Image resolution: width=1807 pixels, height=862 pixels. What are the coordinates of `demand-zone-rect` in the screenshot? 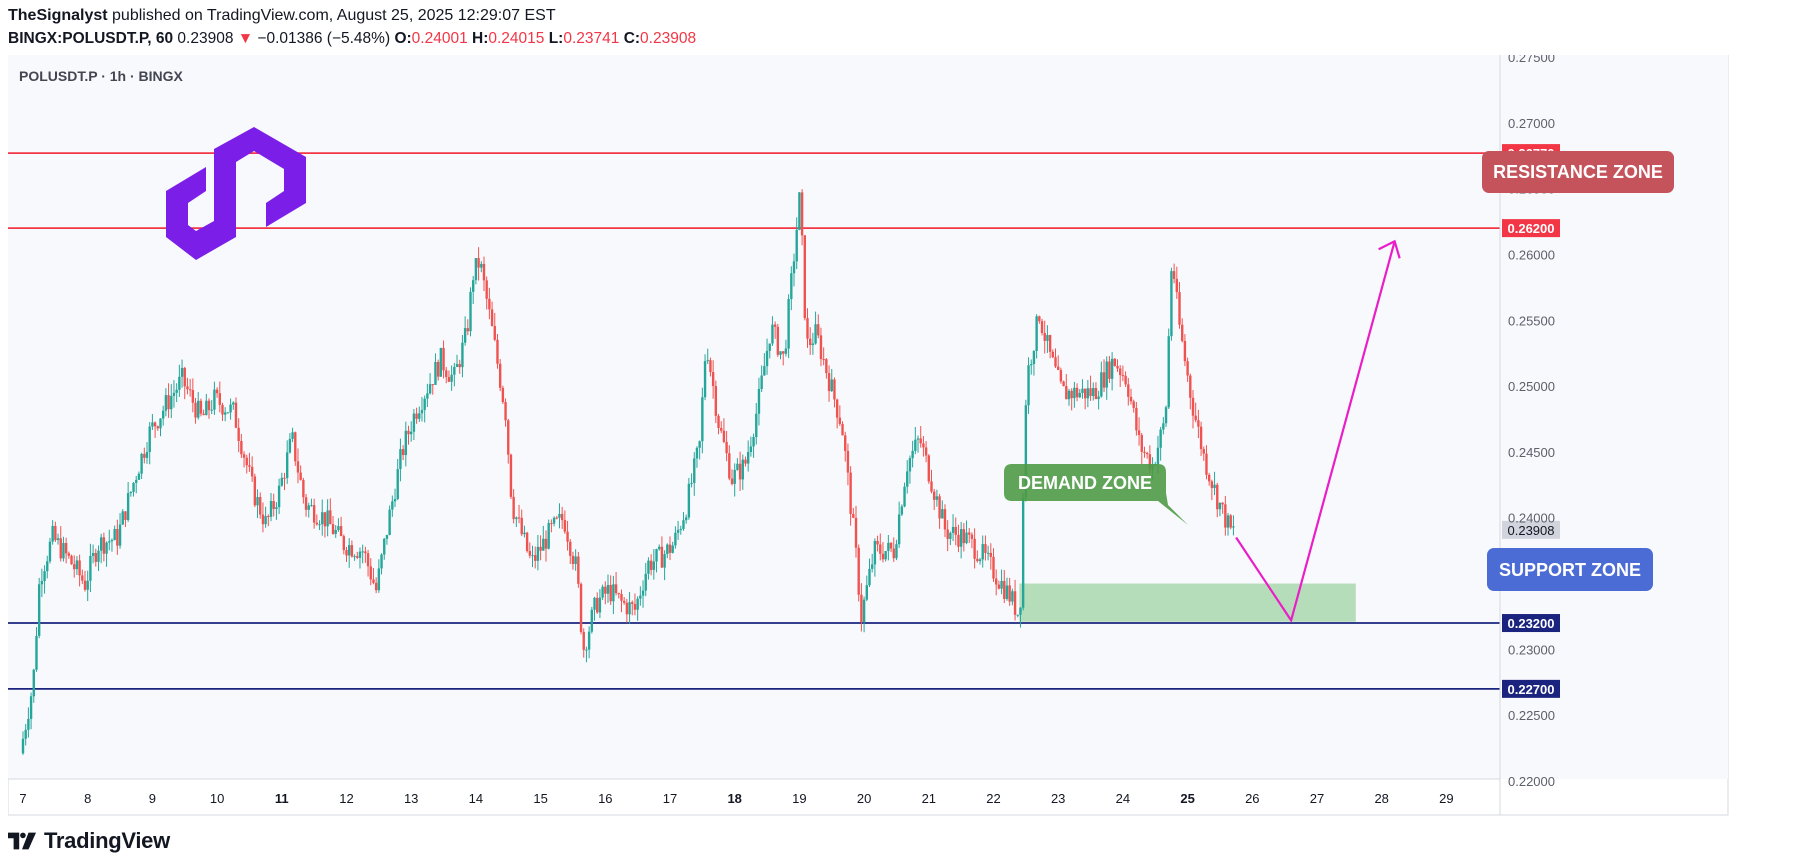 It's located at (1187, 602).